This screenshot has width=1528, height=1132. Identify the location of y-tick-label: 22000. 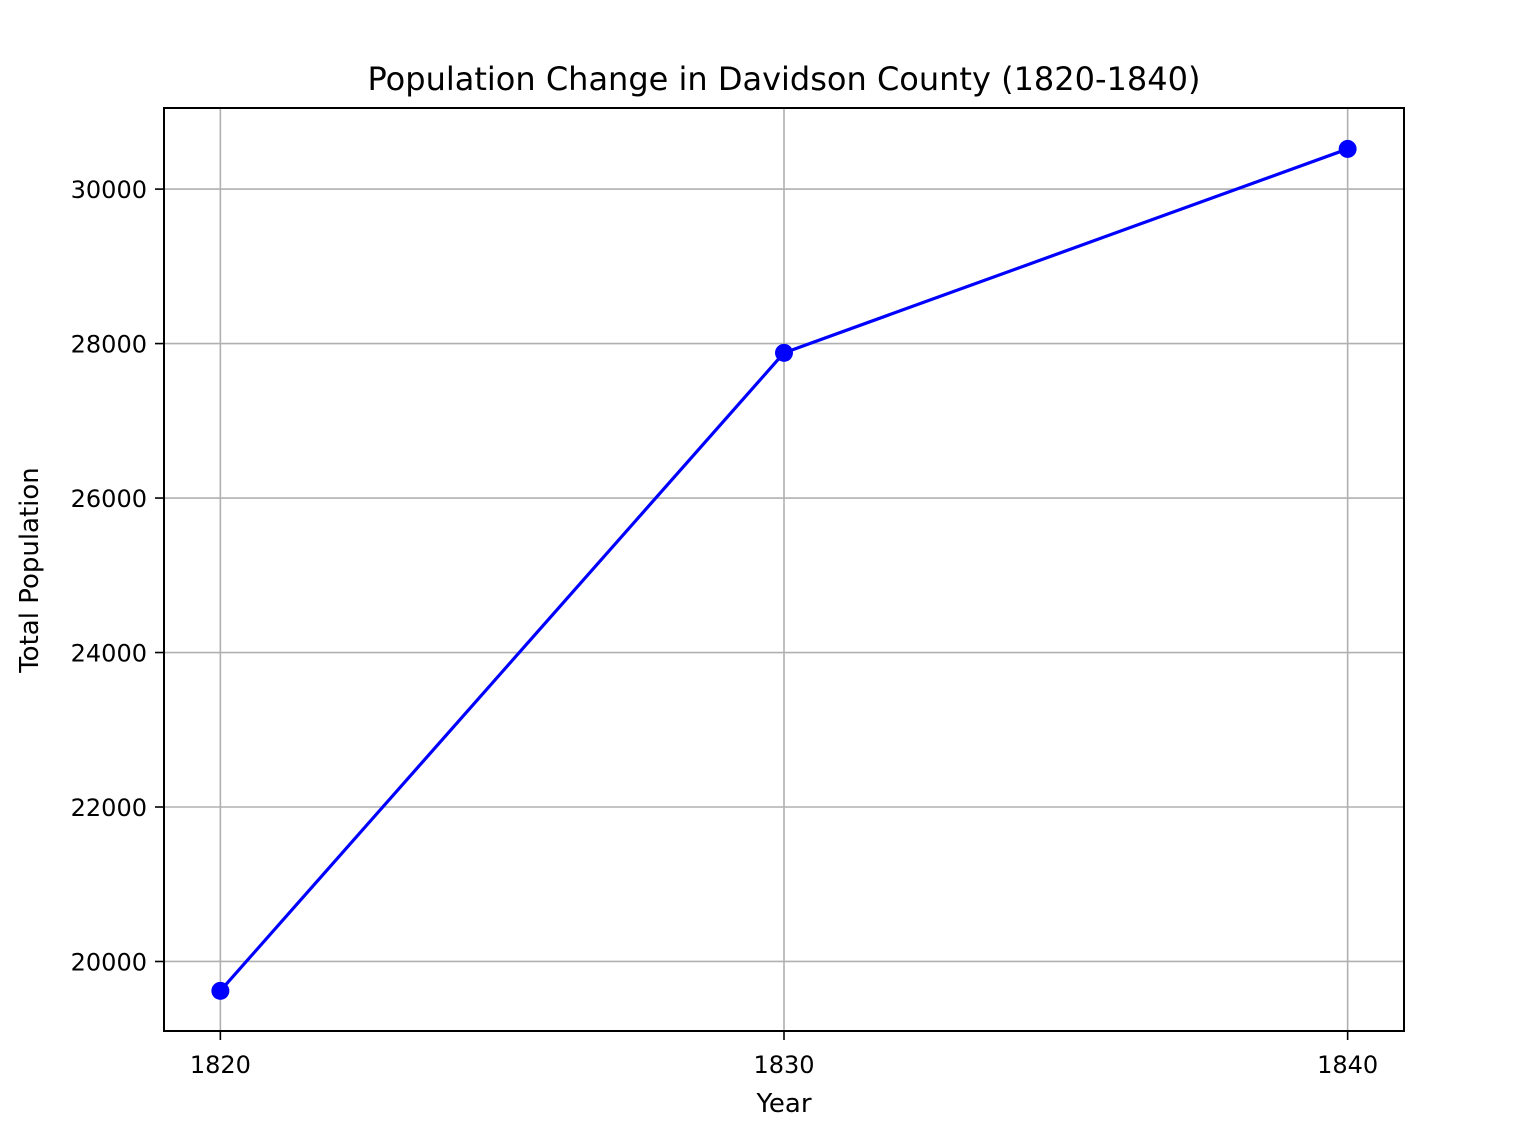
(109, 808).